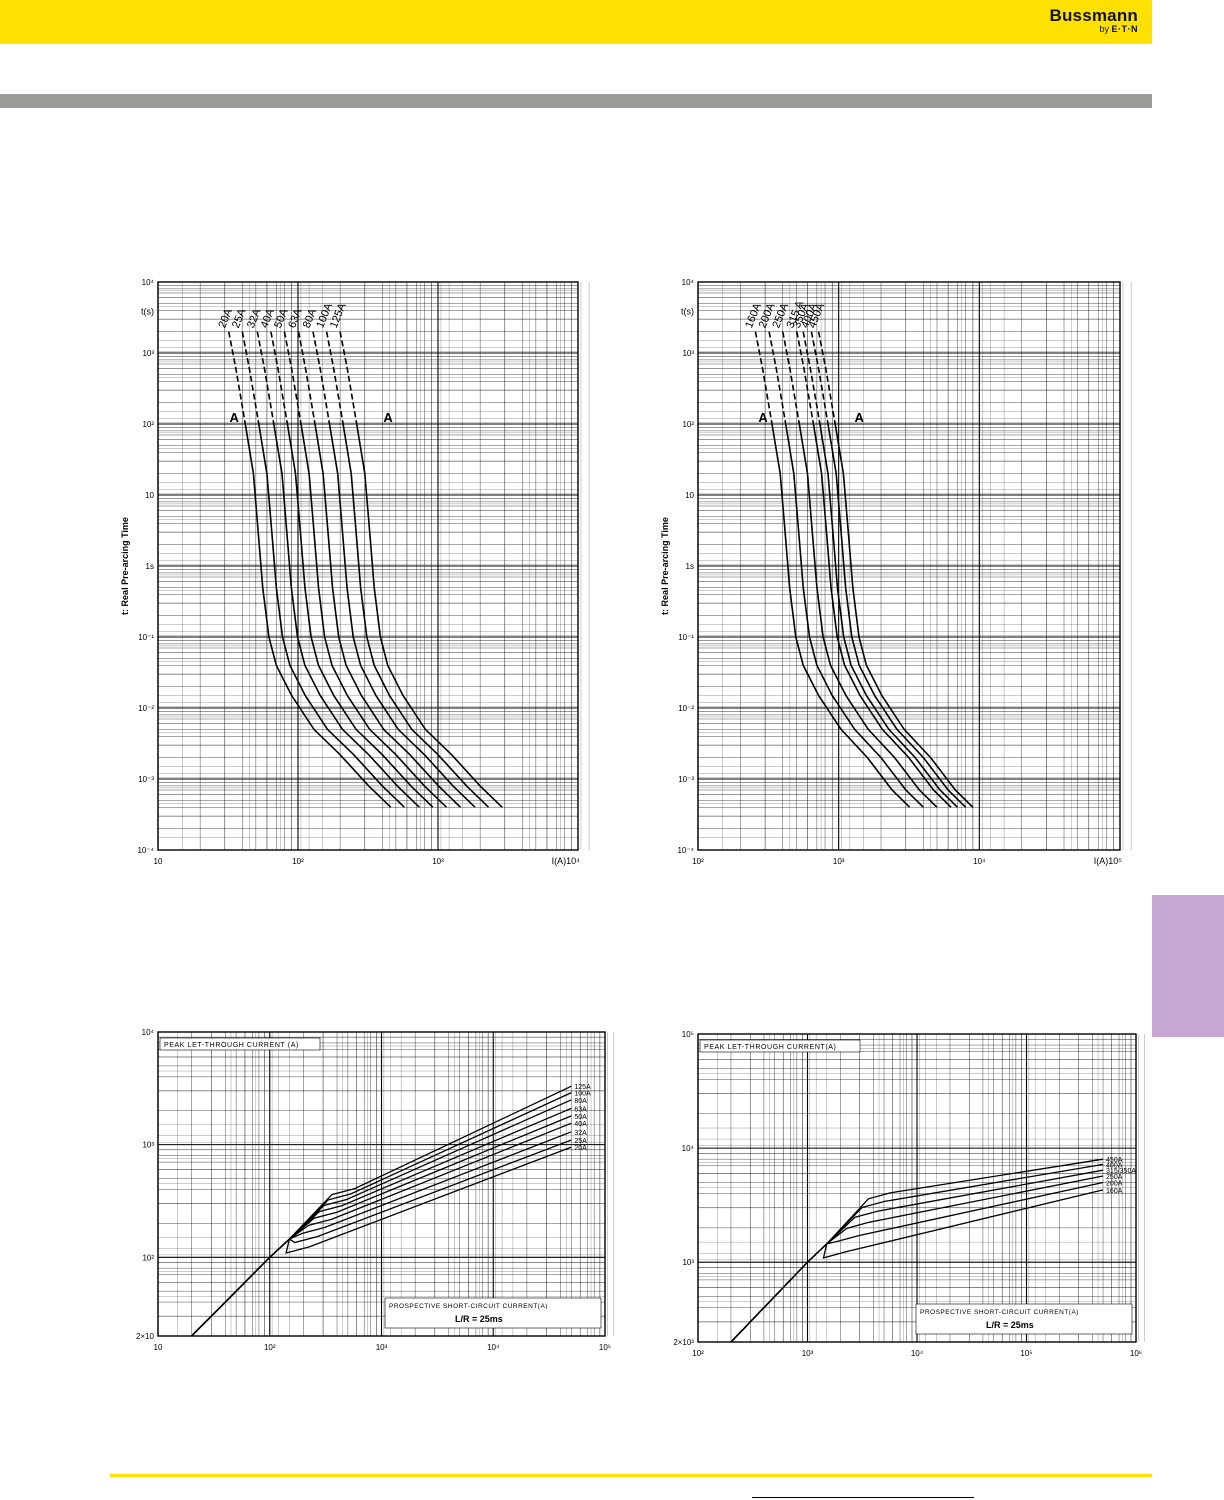  Describe the element at coordinates (1114, 1191) in the screenshot. I see `series-label: 160A` at that location.